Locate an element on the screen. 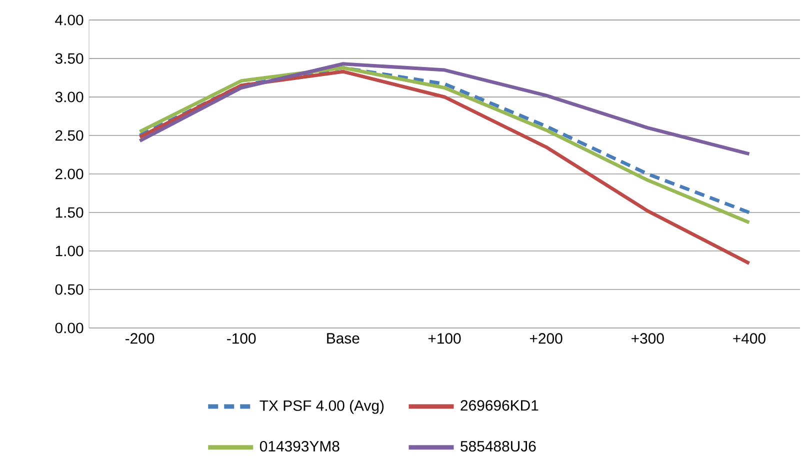 The height and width of the screenshot is (470, 807). y-tick-label: 2.00 is located at coordinates (69, 174).